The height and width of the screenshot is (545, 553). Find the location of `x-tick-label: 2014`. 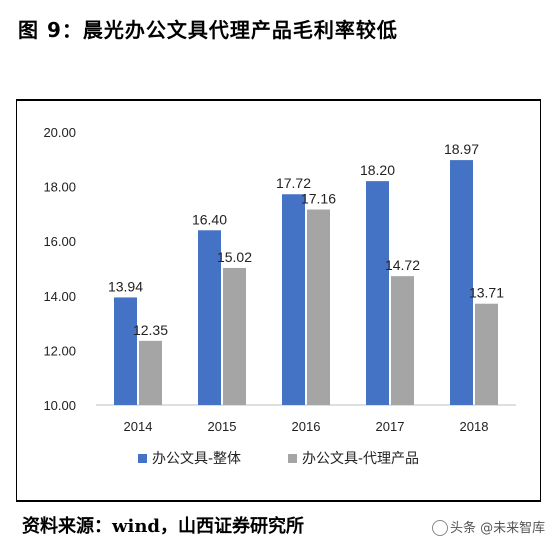

x-tick-label: 2014 is located at coordinates (138, 426).